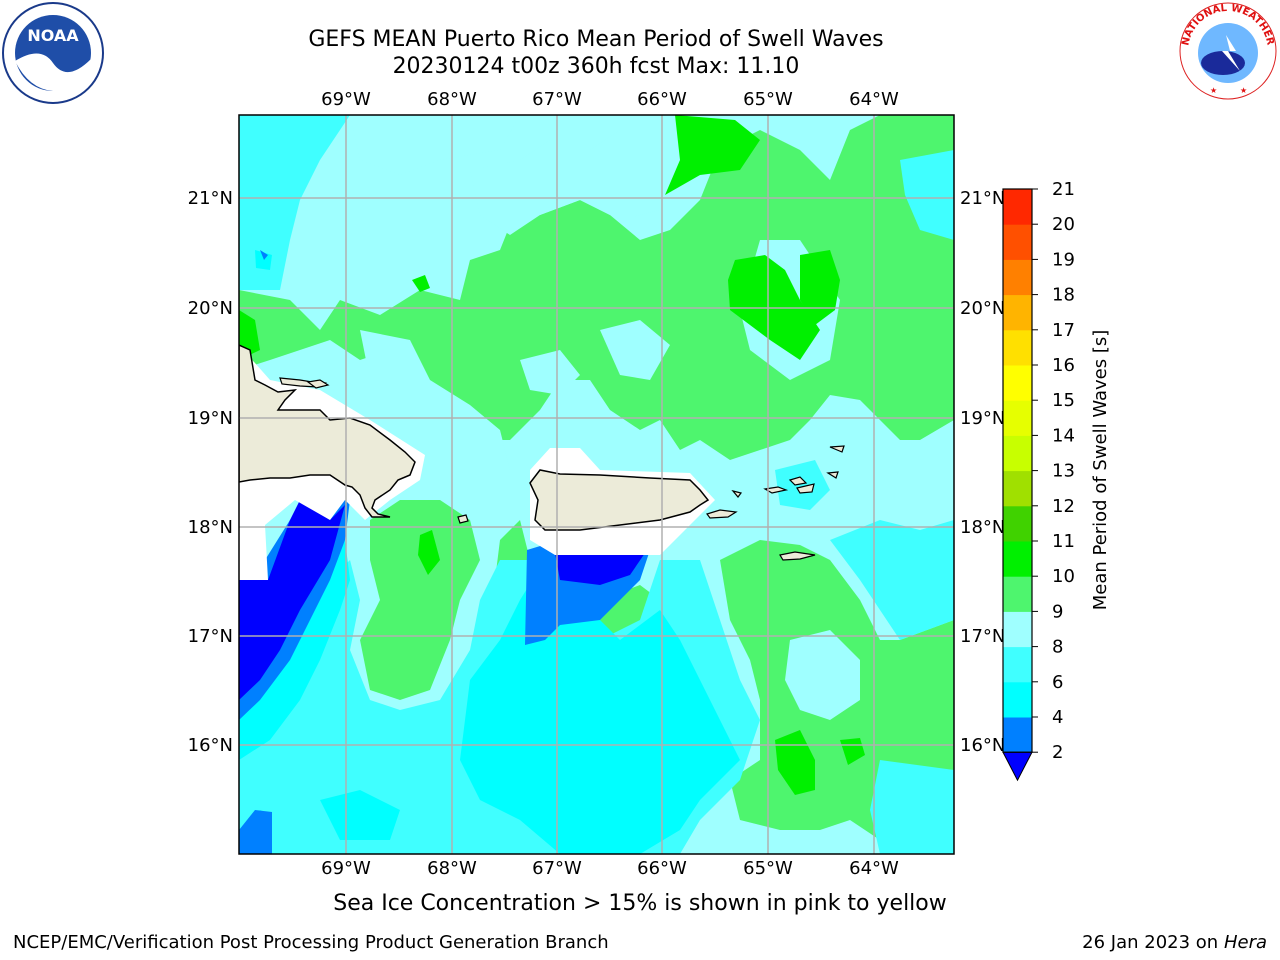 The width and height of the screenshot is (1280, 960). What do you see at coordinates (1057, 611) in the screenshot?
I see `colorbar-tick-label: 9` at bounding box center [1057, 611].